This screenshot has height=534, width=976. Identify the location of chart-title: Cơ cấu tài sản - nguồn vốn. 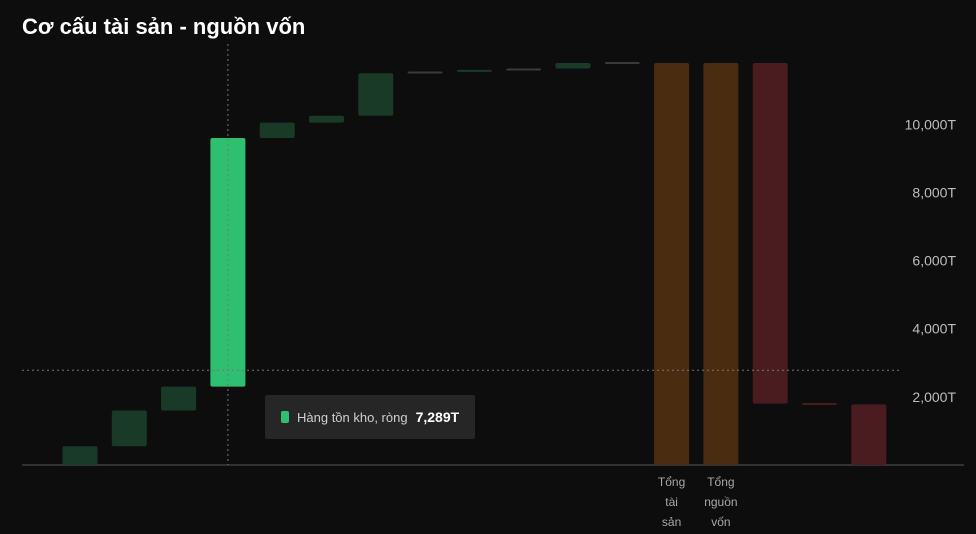
(164, 26).